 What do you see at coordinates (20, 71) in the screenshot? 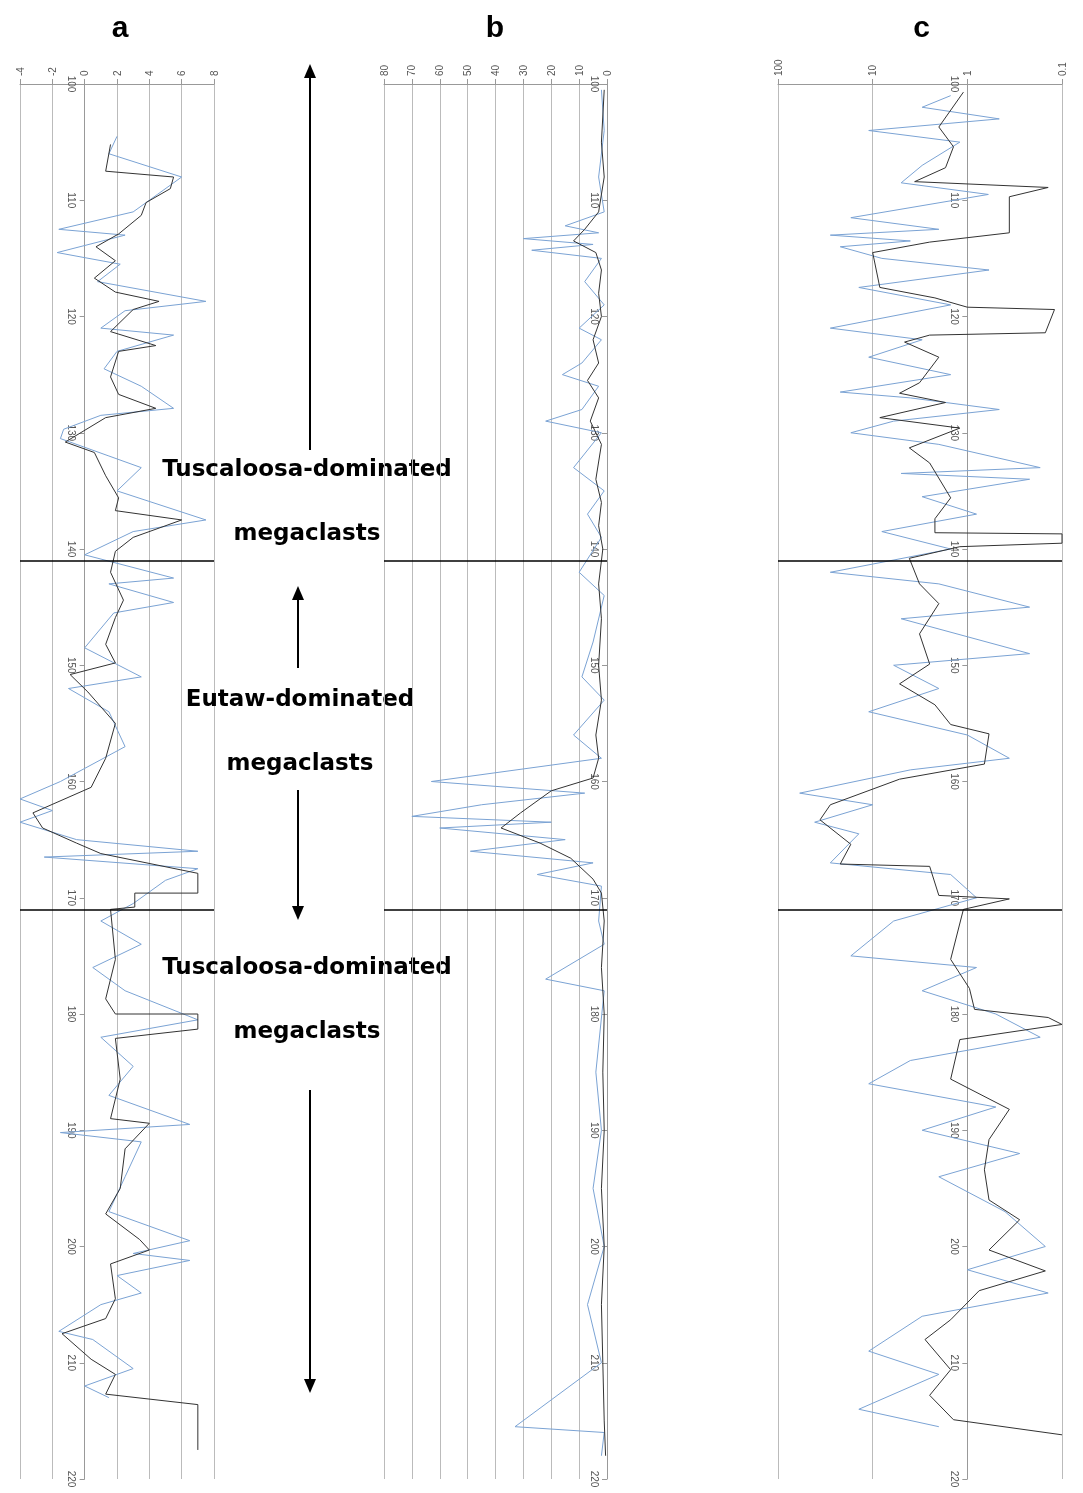
I see `x-tick-label: -4` at bounding box center [20, 71].